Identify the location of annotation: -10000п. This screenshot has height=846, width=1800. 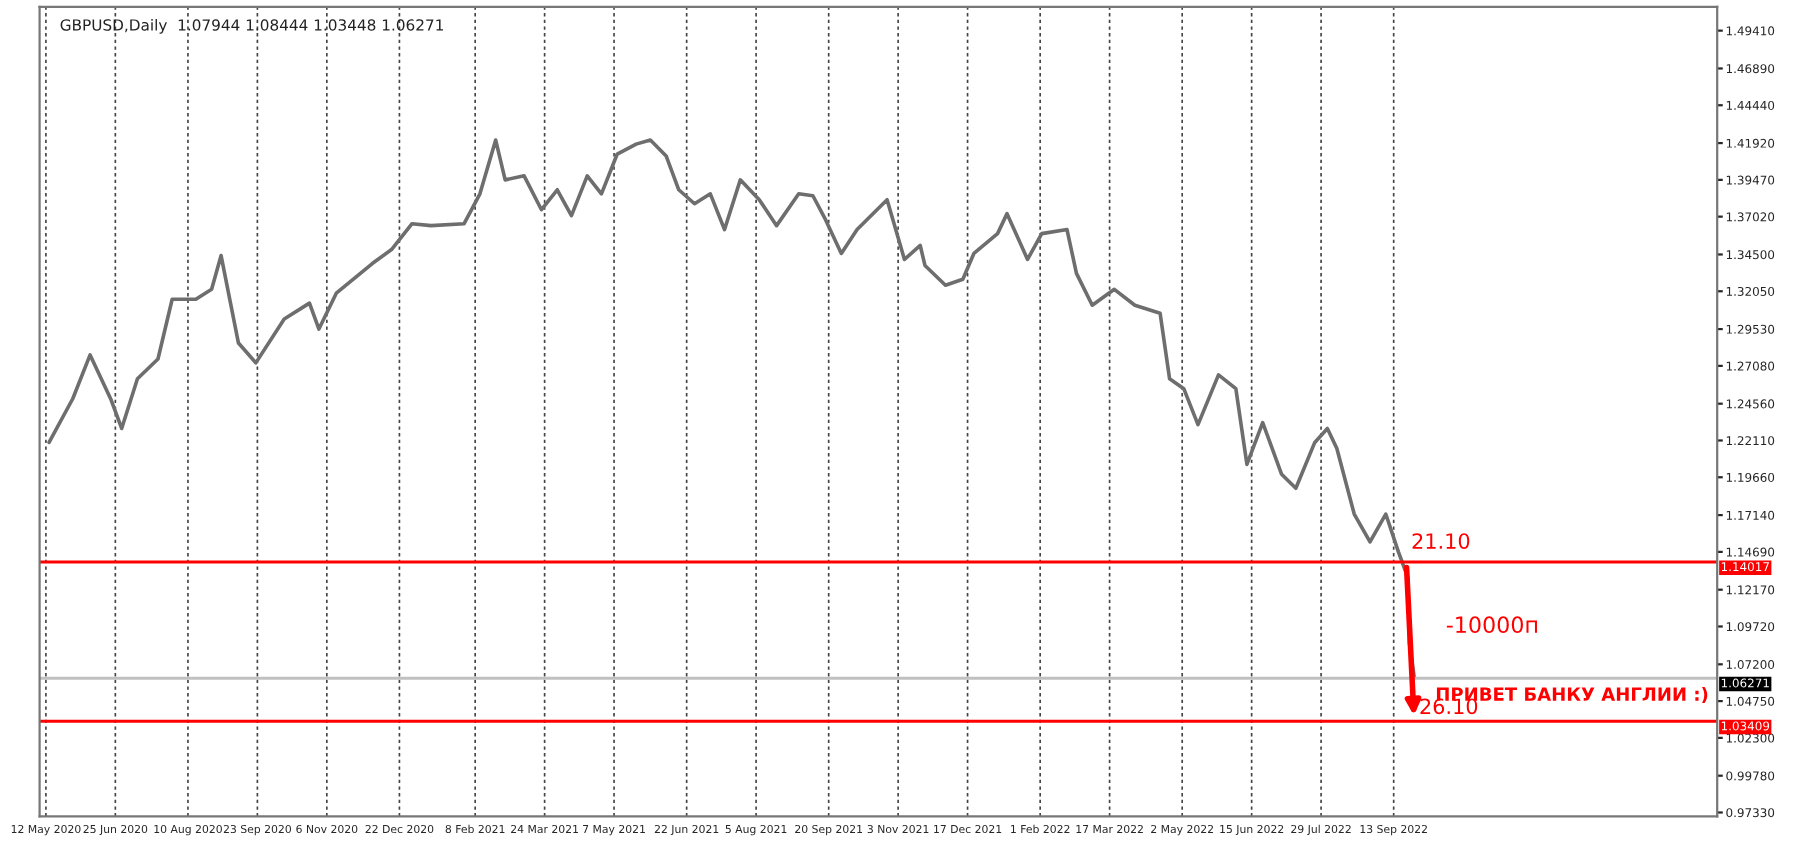
(1491, 625).